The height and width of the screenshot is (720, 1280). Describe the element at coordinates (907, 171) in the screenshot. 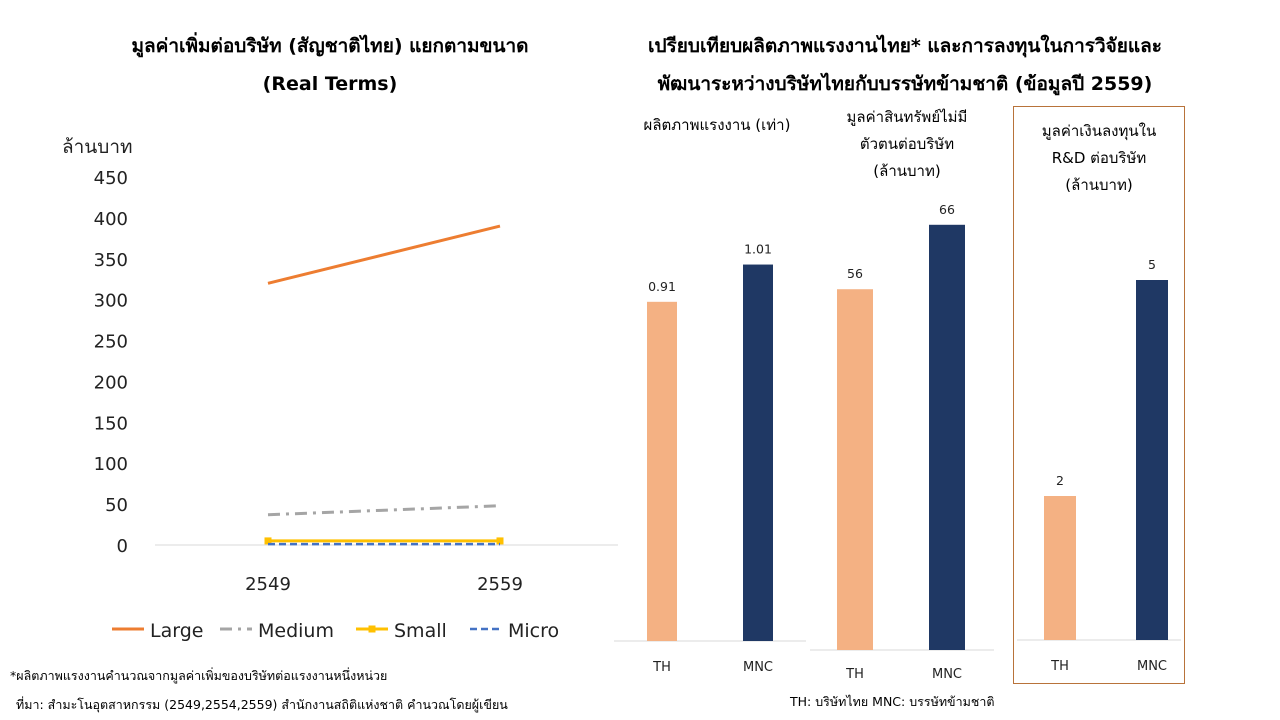

I see `bar-chart-2-title-line3: (ล้านบาท)` at that location.